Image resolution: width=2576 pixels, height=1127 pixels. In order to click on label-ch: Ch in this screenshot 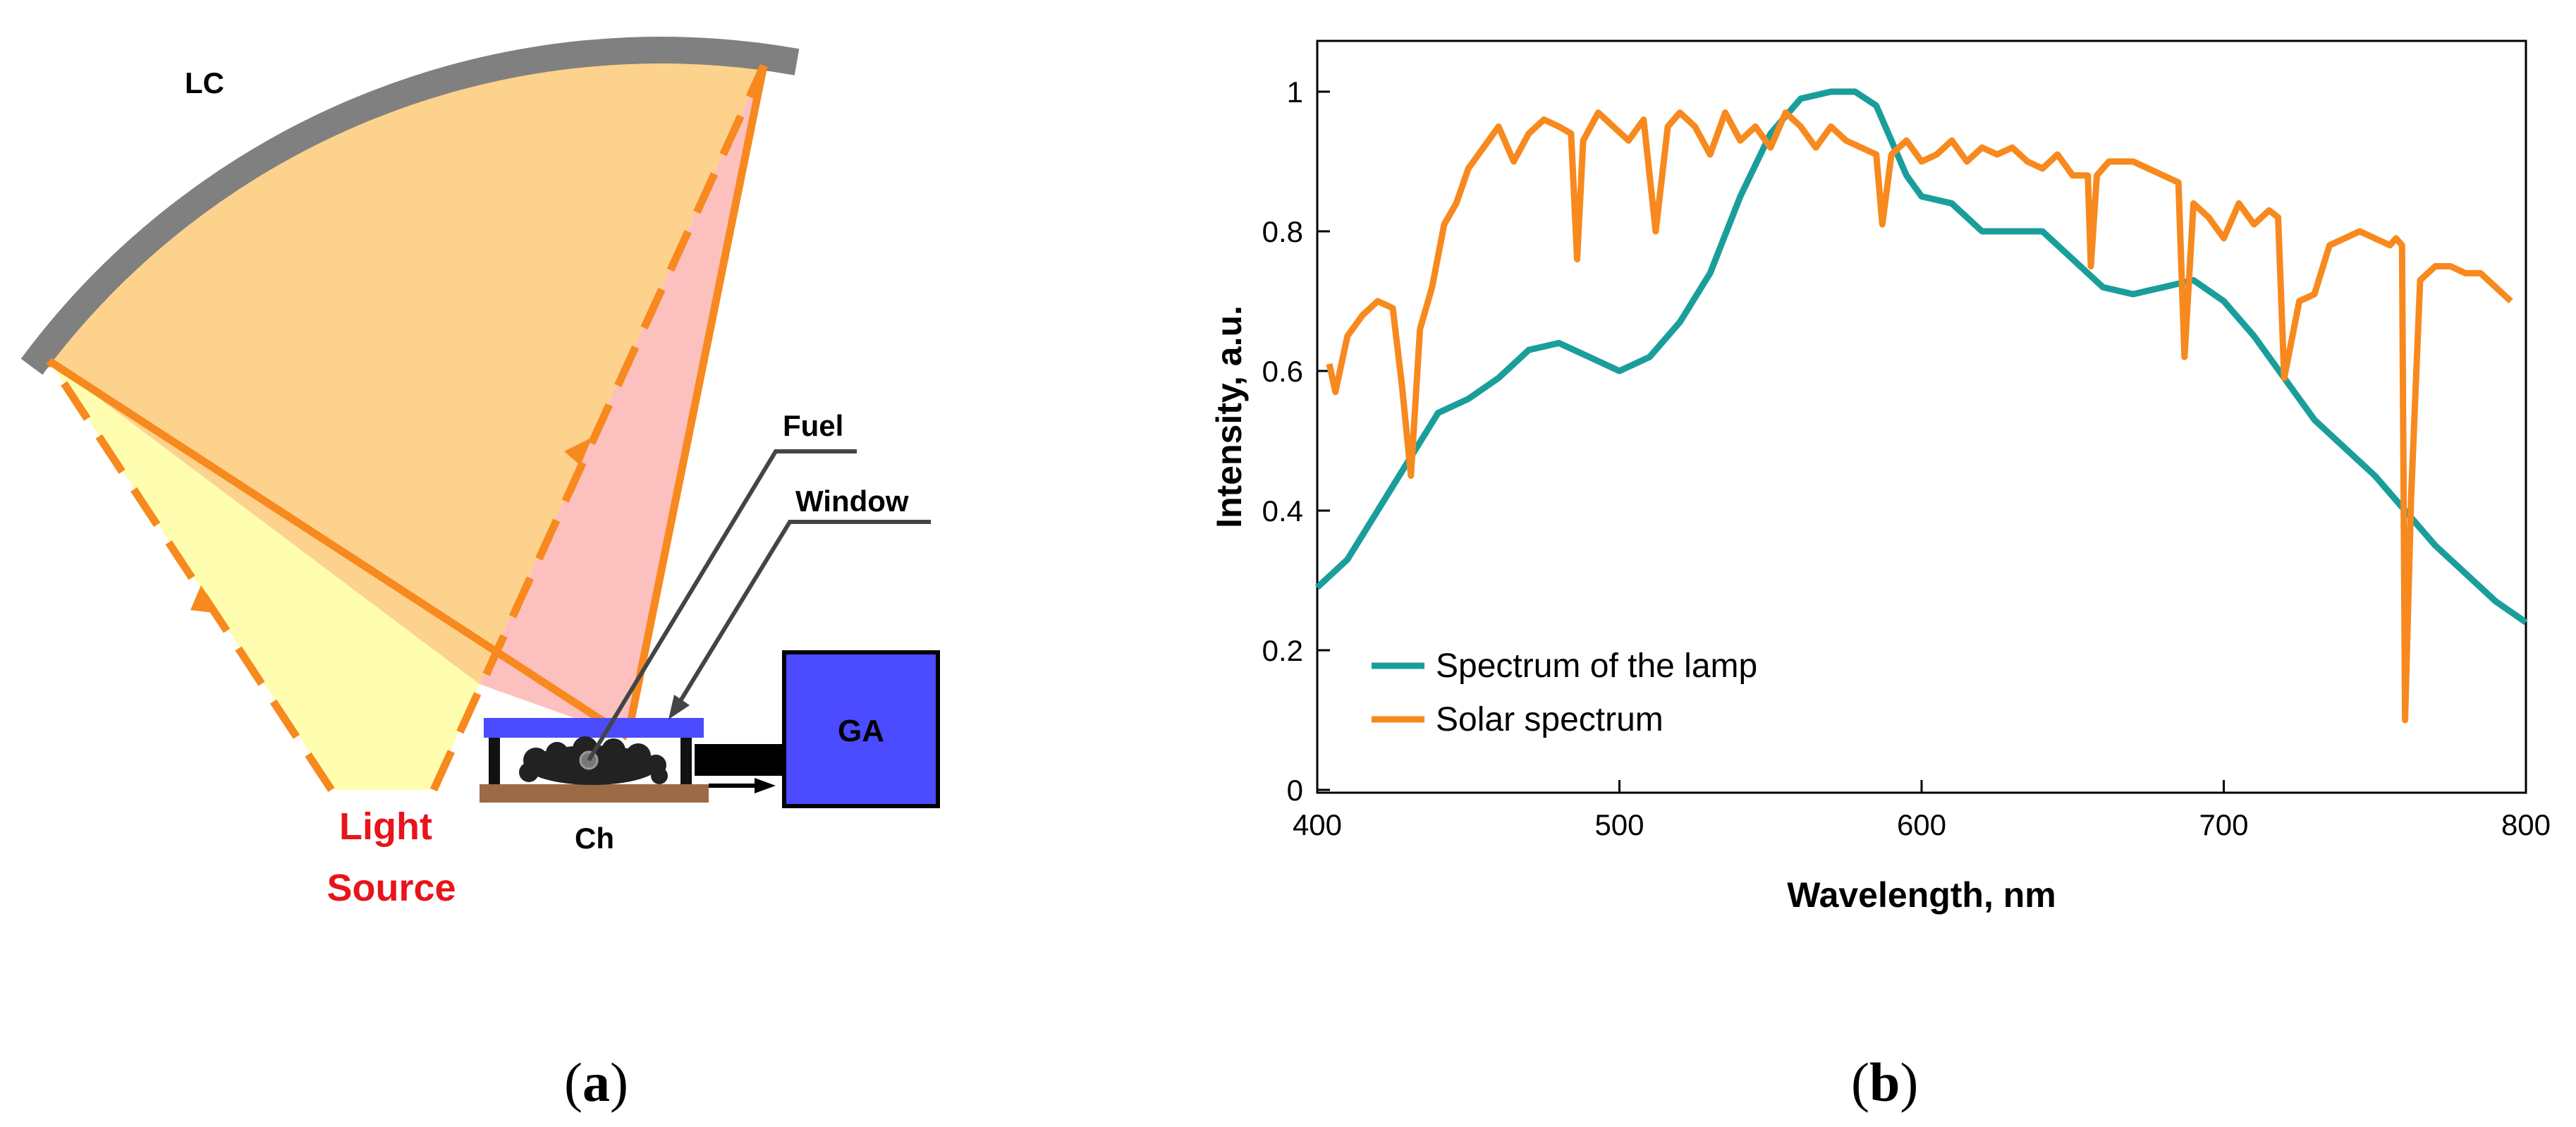, I will do `click(594, 839)`.